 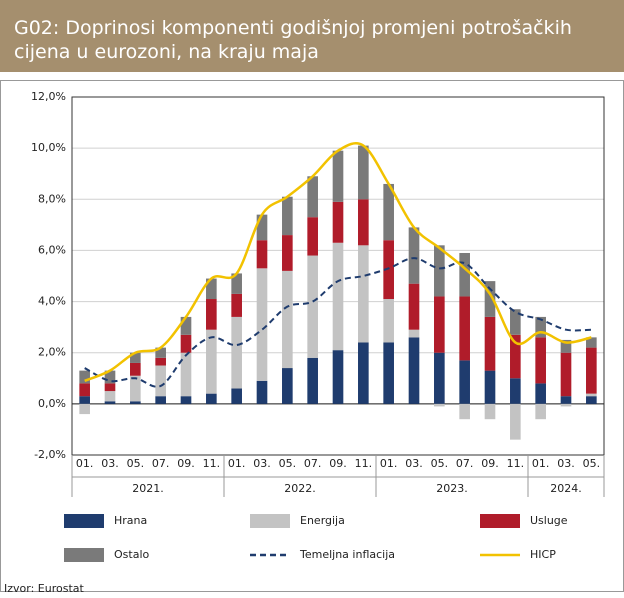 What do you see at coordinates (322, 520) in the screenshot?
I see `legend-label: Energija` at bounding box center [322, 520].